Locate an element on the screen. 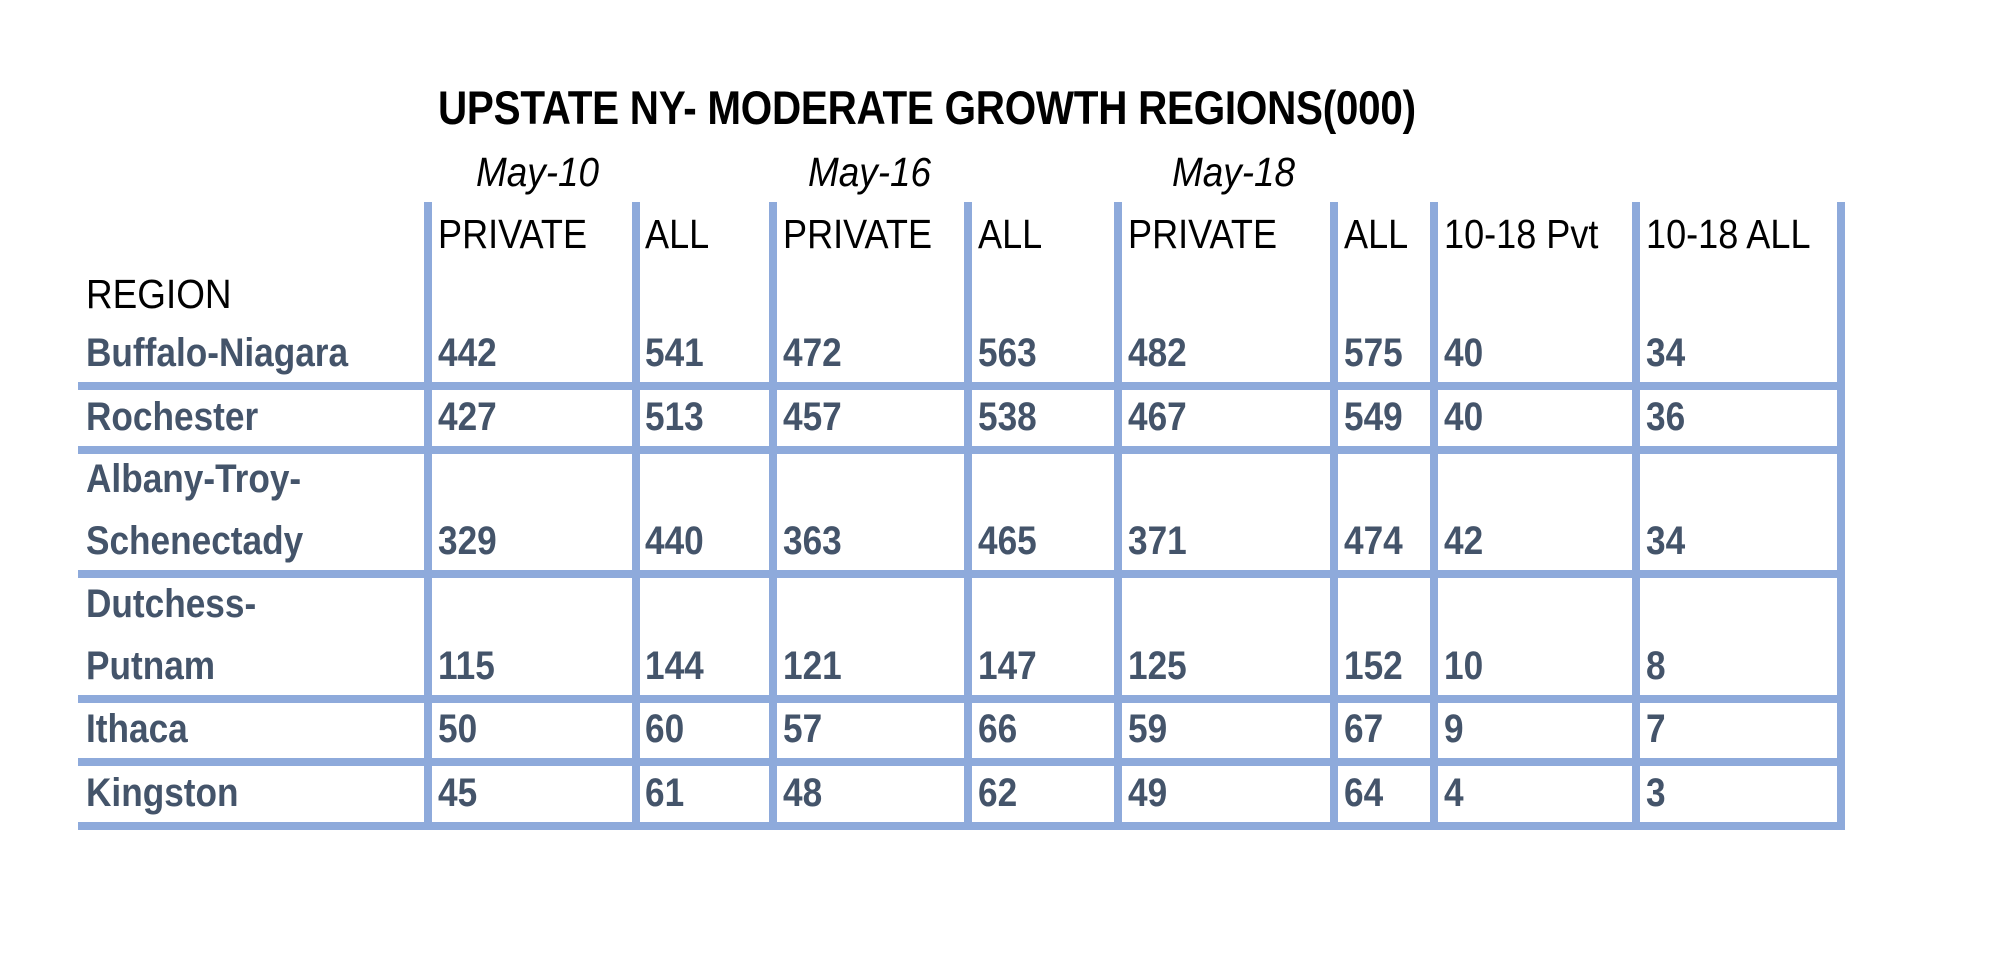 This screenshot has width=2006, height=978. table-cell: 4 is located at coordinates (1454, 793).